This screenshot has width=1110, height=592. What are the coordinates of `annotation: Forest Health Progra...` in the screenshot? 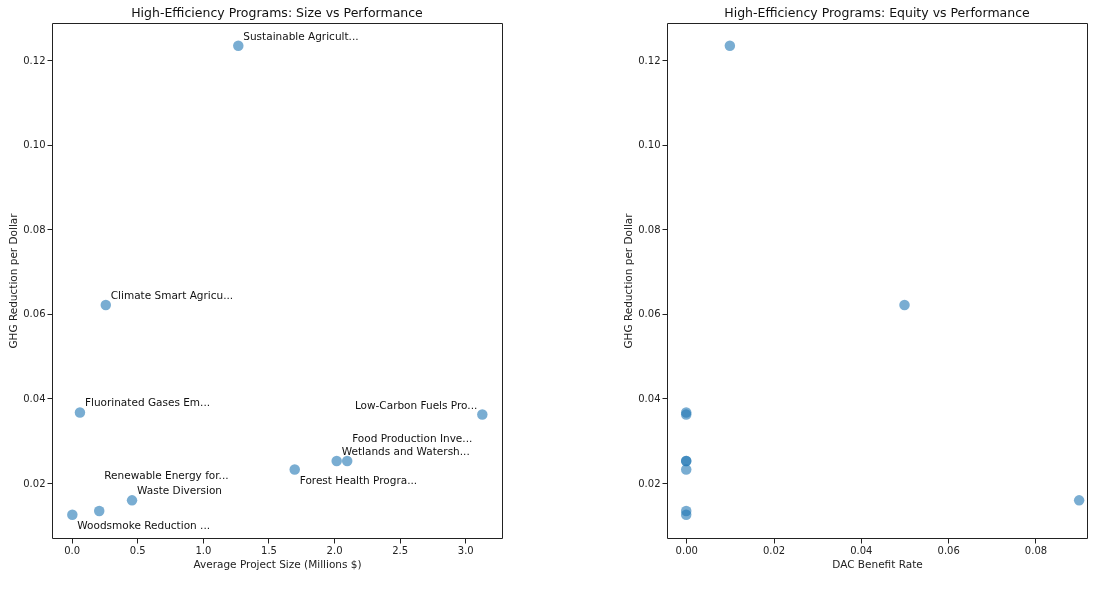 It's located at (358, 479).